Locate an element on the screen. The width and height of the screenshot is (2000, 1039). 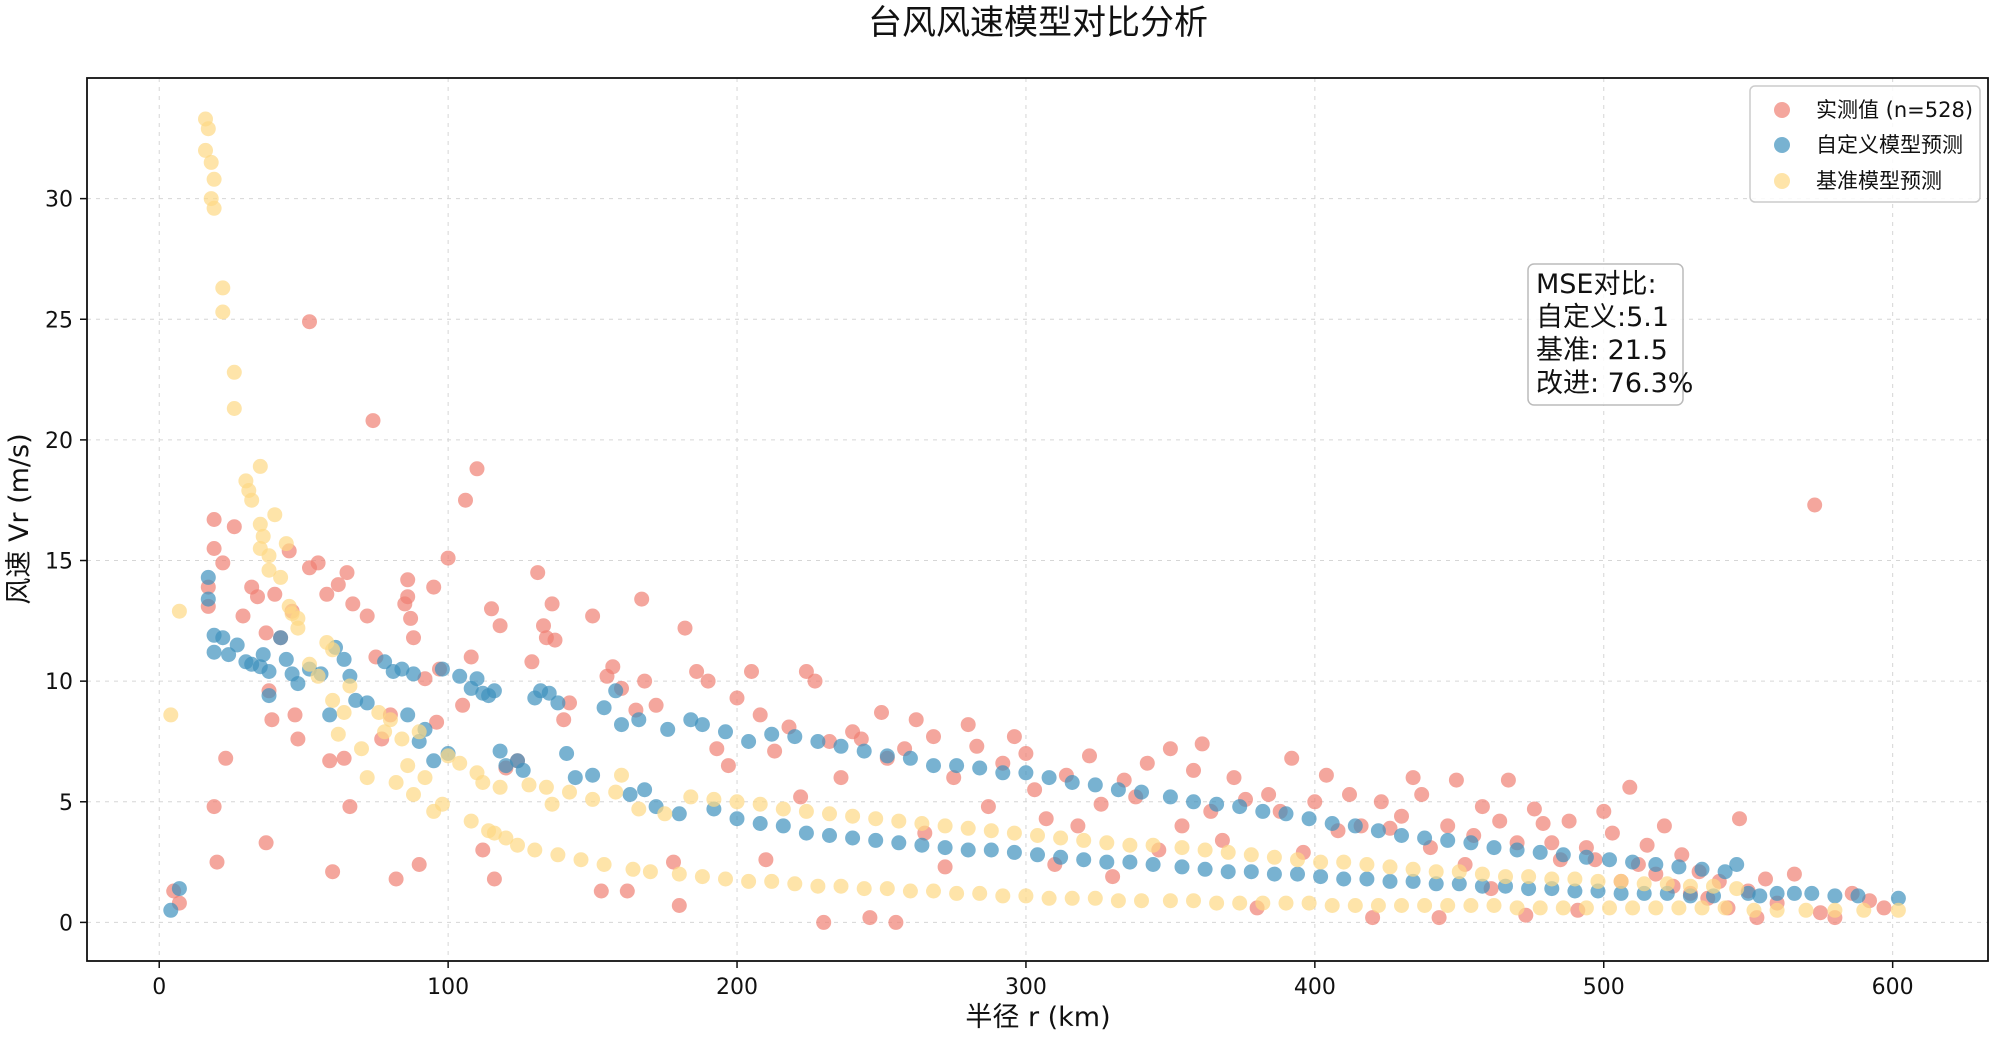
legend: 实测值 (n=528) 自定义模型预测 基准模型预测 is located at coordinates (1865, 144).